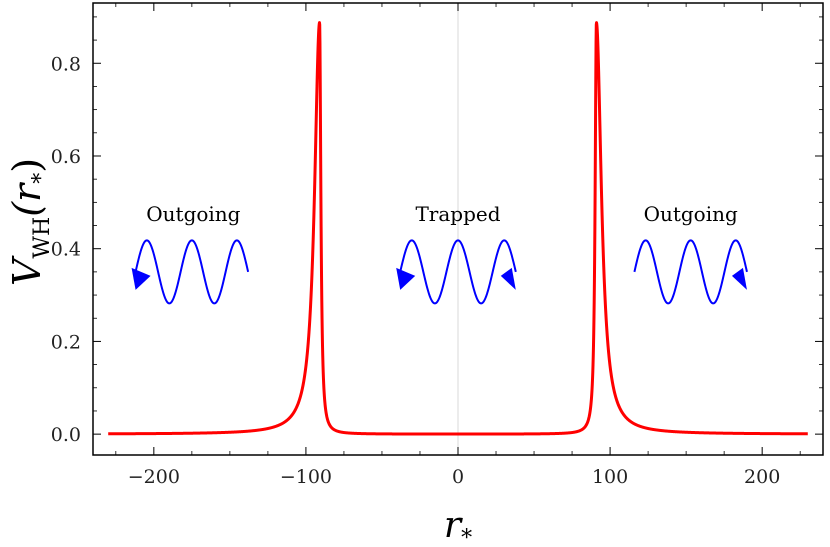  Describe the element at coordinates (66, 342) in the screenshot. I see `y-tick-label: 0.2` at that location.